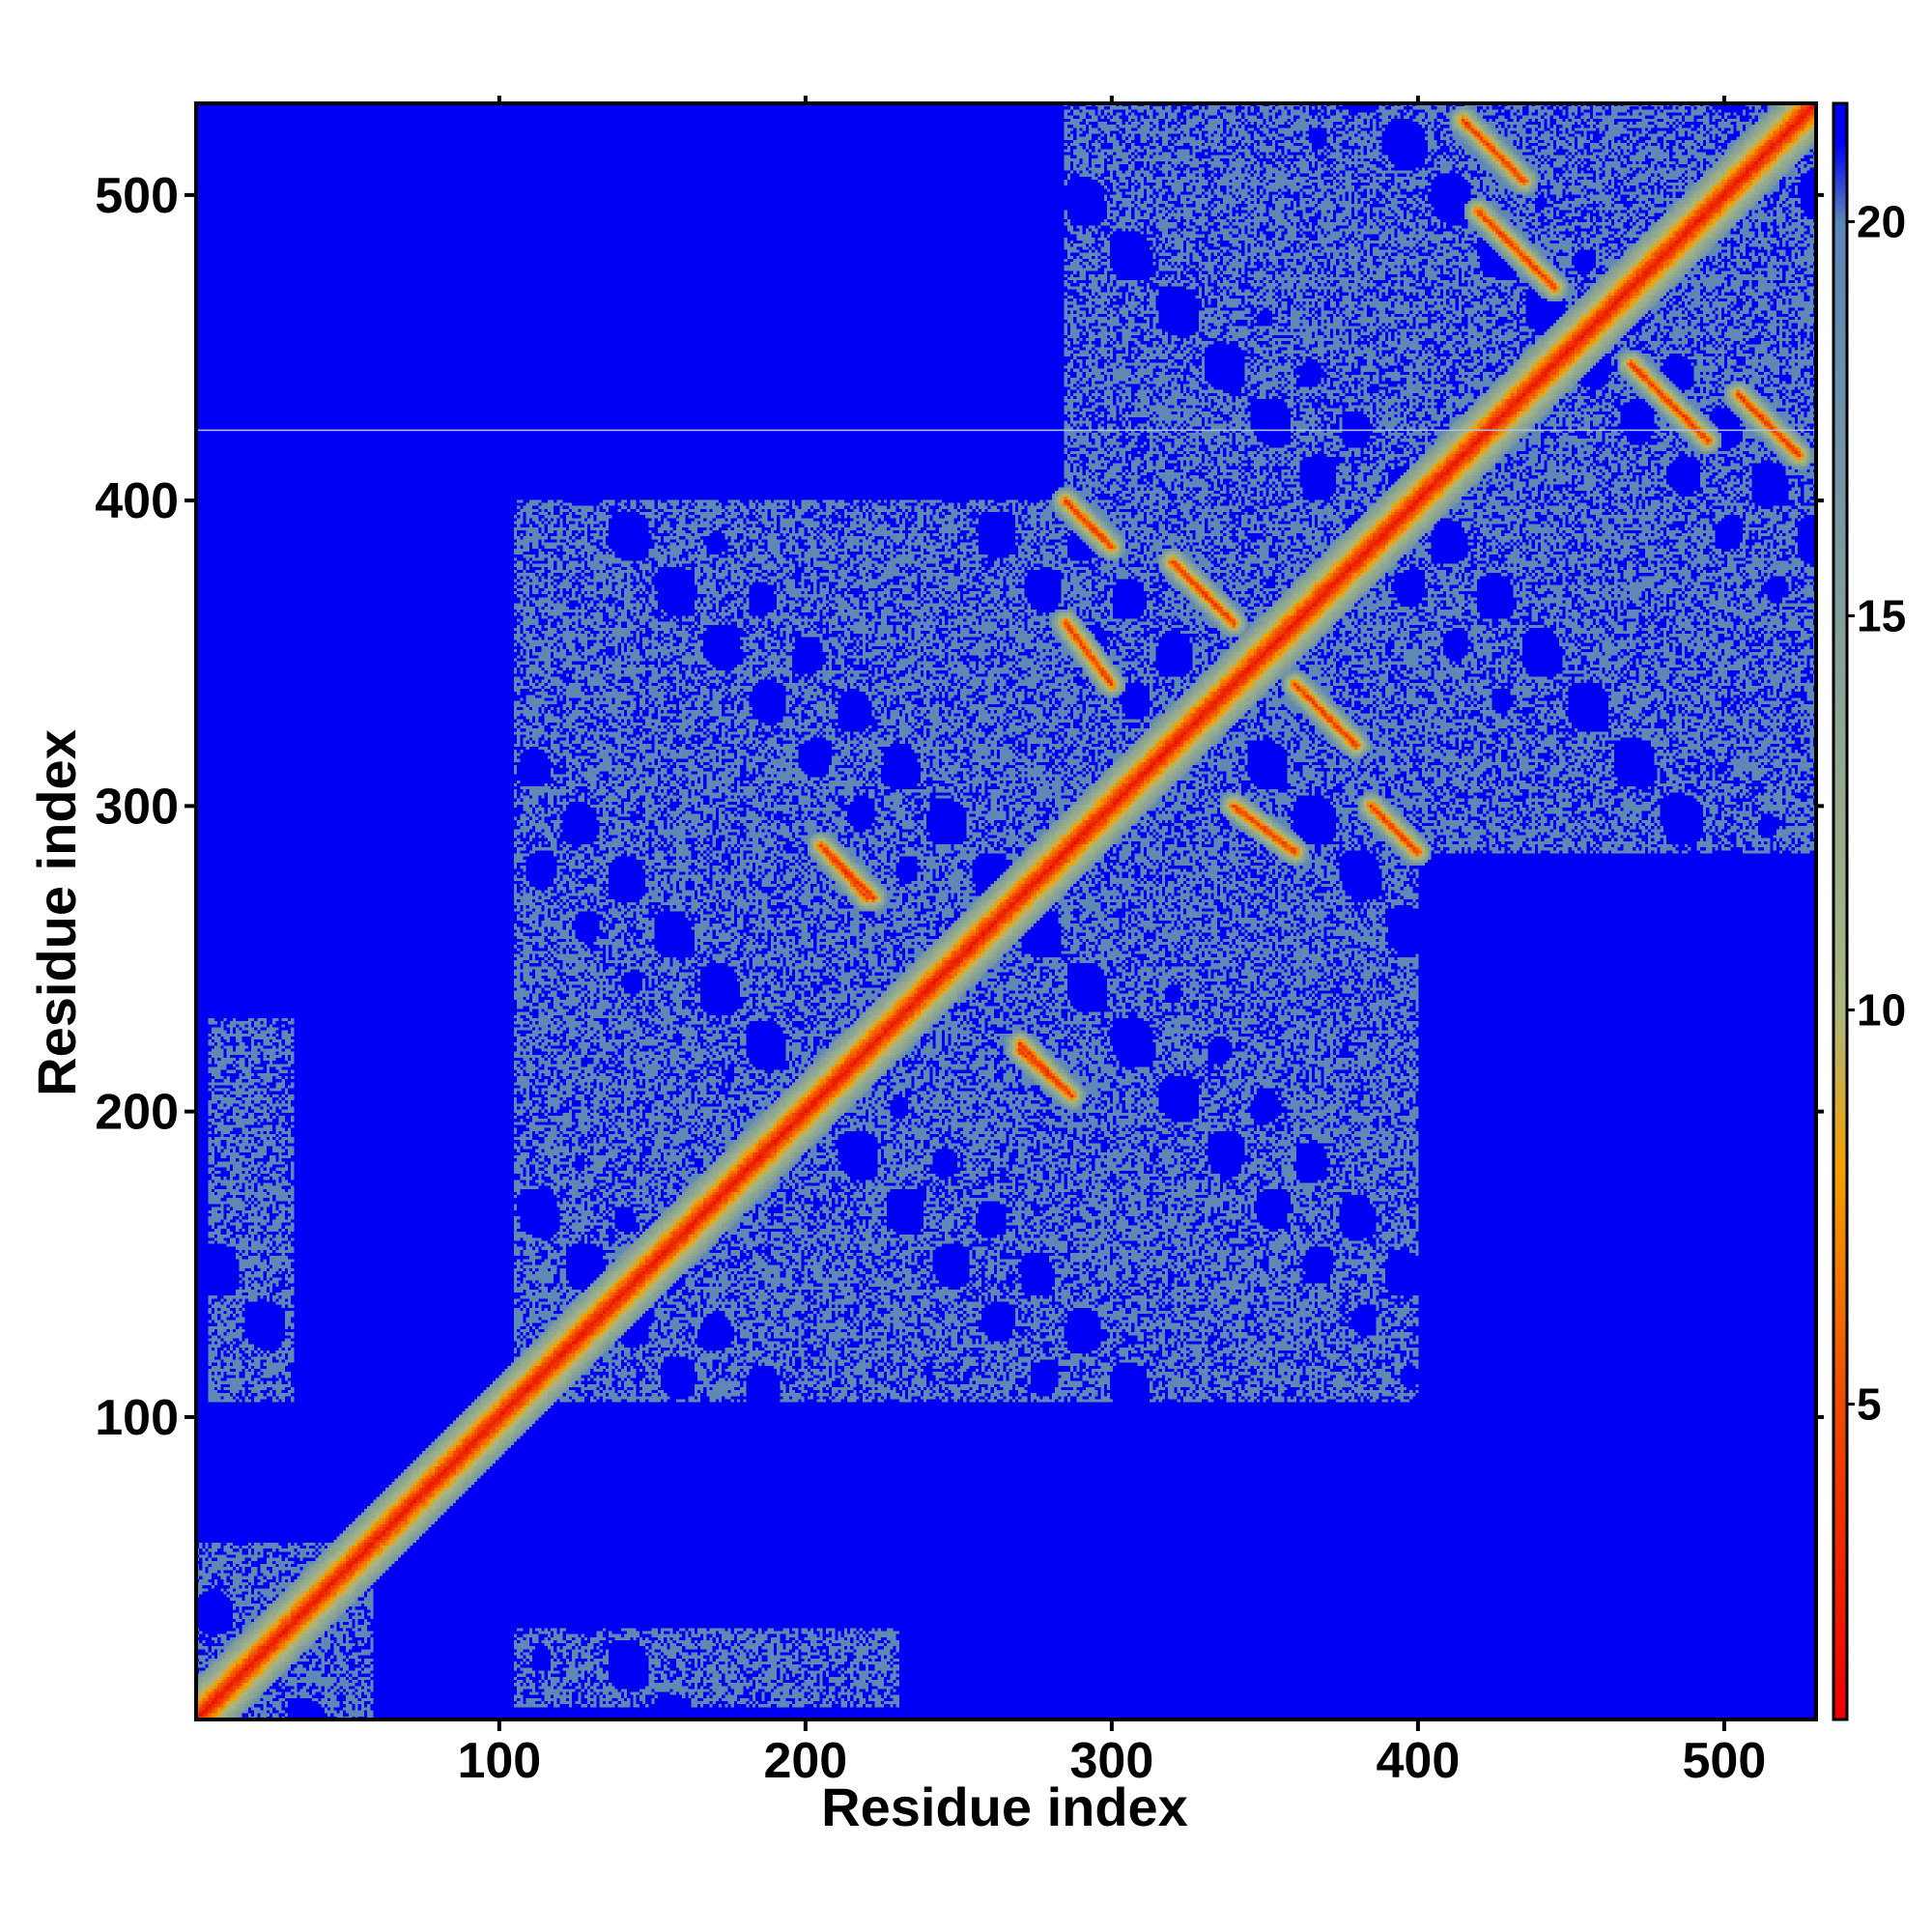 The height and width of the screenshot is (1932, 1932). Describe the element at coordinates (137, 1113) in the screenshot. I see `y-tick-label: 200` at that location.